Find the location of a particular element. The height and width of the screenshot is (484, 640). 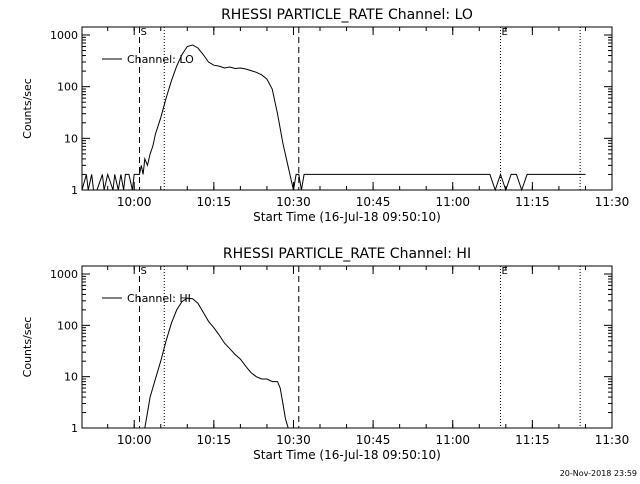

legend-entry: Channel: LO is located at coordinates (160, 59).